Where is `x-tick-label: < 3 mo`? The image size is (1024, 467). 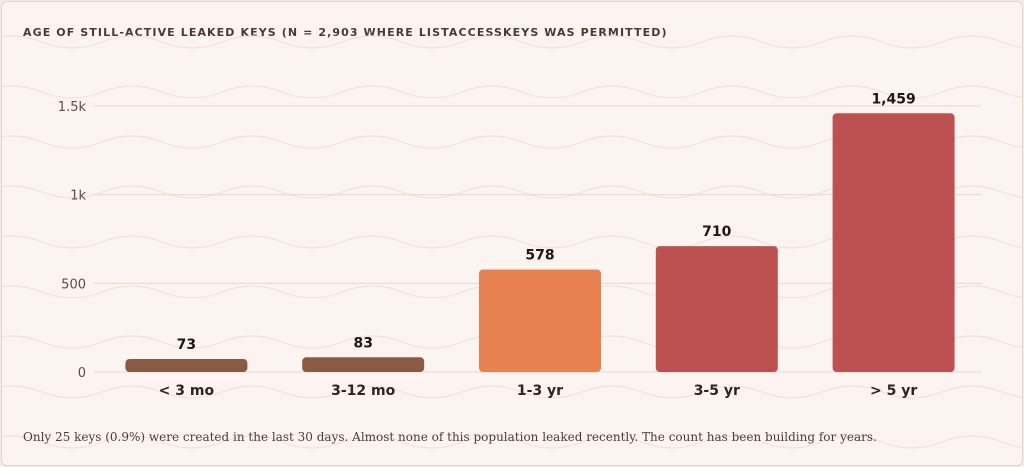 x-tick-label: < 3 mo is located at coordinates (187, 391).